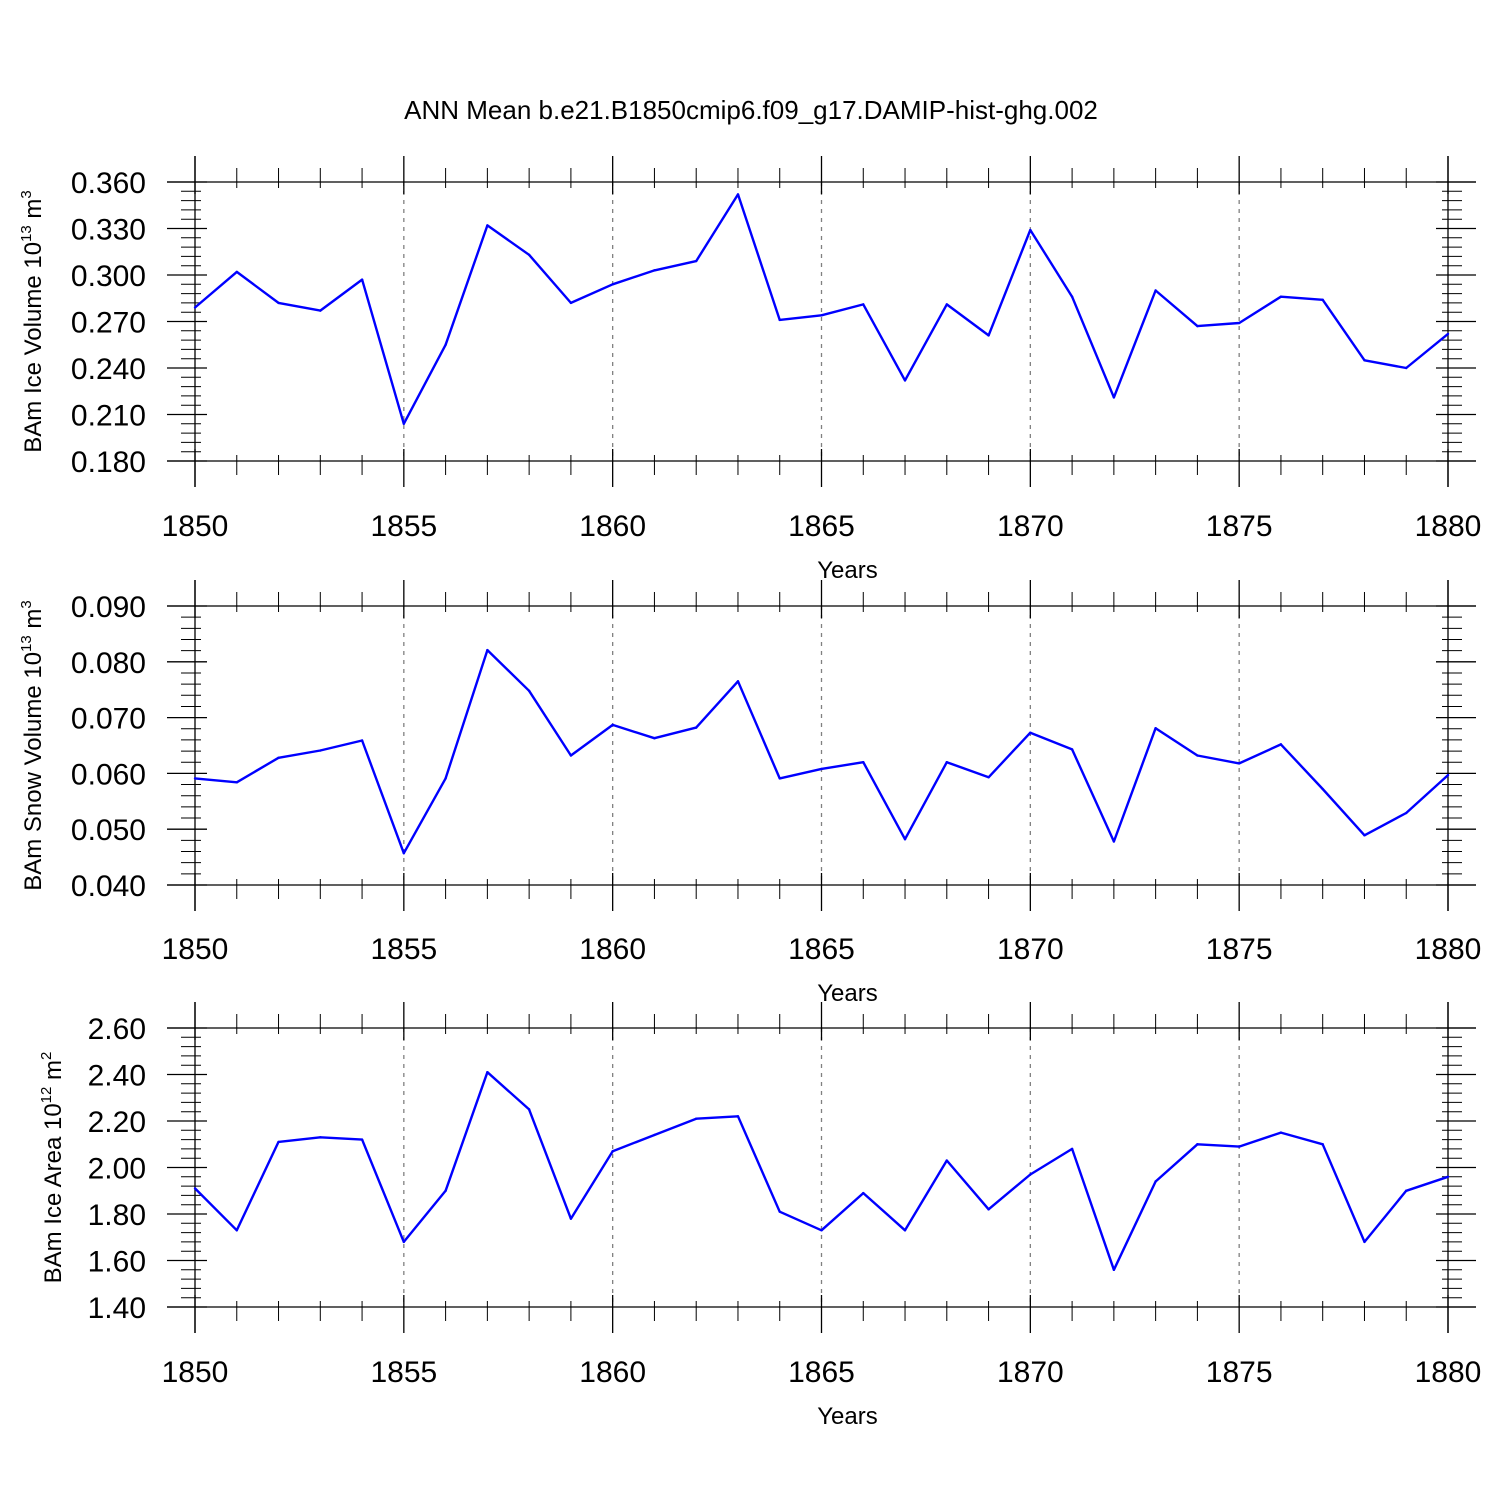 The width and height of the screenshot is (1500, 1500). Describe the element at coordinates (108, 183) in the screenshot. I see `y-tick-label: 0.360` at that location.